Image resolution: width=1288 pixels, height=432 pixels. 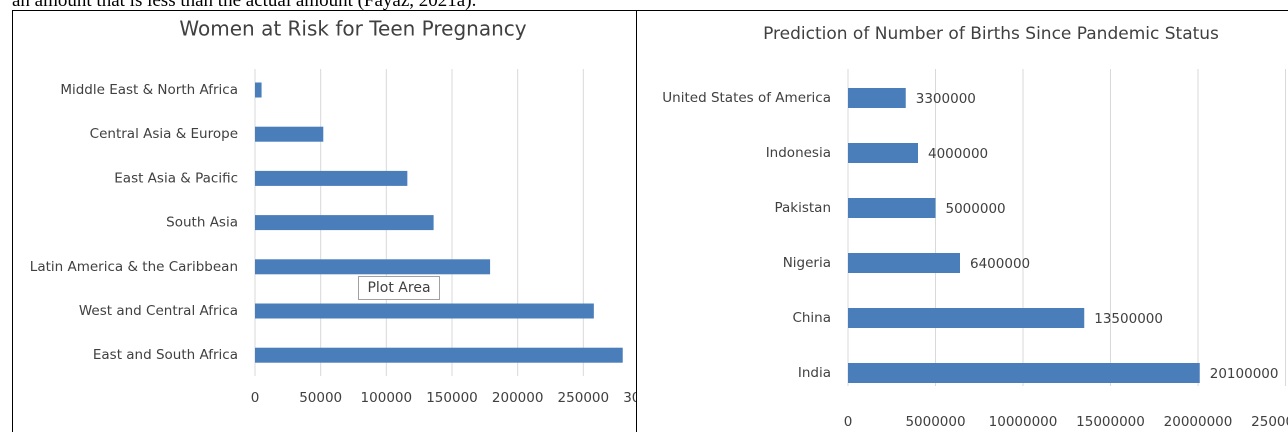 I want to click on x-tick-label: 25000000, so click(x=1269, y=422).